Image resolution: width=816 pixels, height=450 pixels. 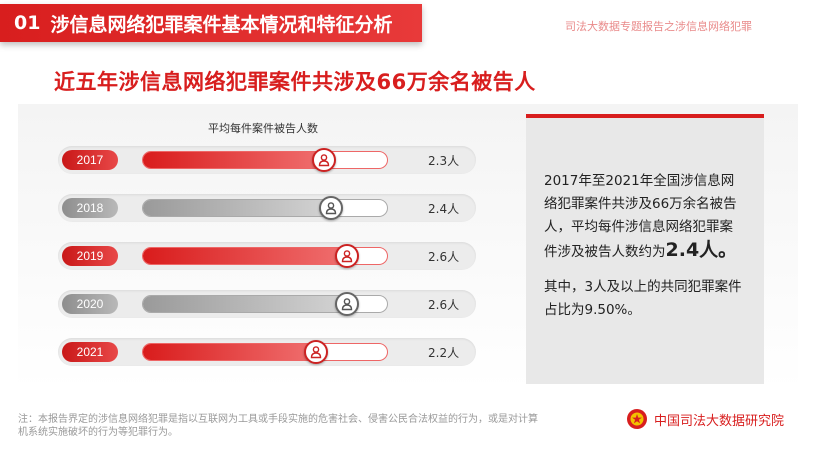 I want to click on summary-paragraph-2: 其中，3人及以上的共同犯罪案件占比为9.50%。, so click(x=643, y=298).